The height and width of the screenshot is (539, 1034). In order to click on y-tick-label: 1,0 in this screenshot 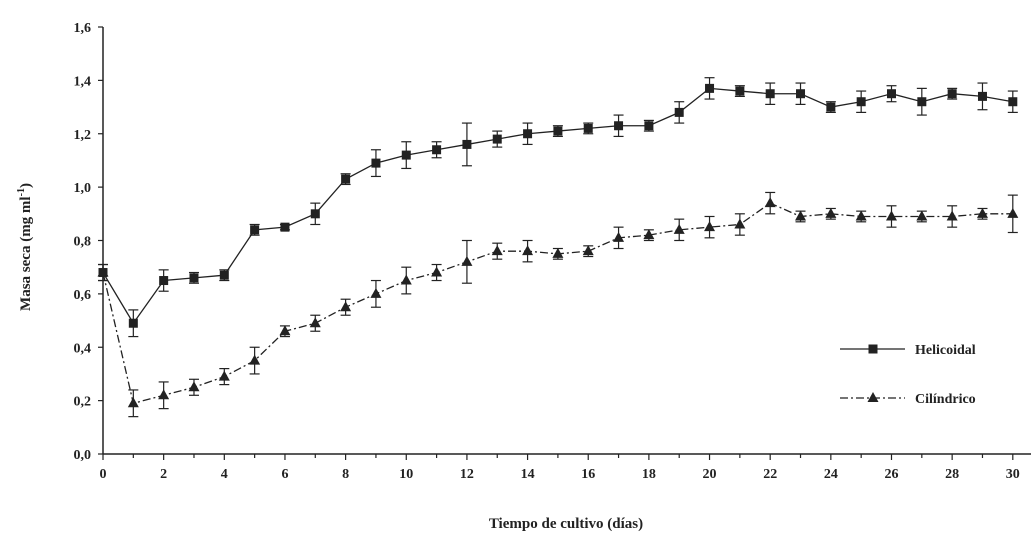, I will do `click(83, 188)`.